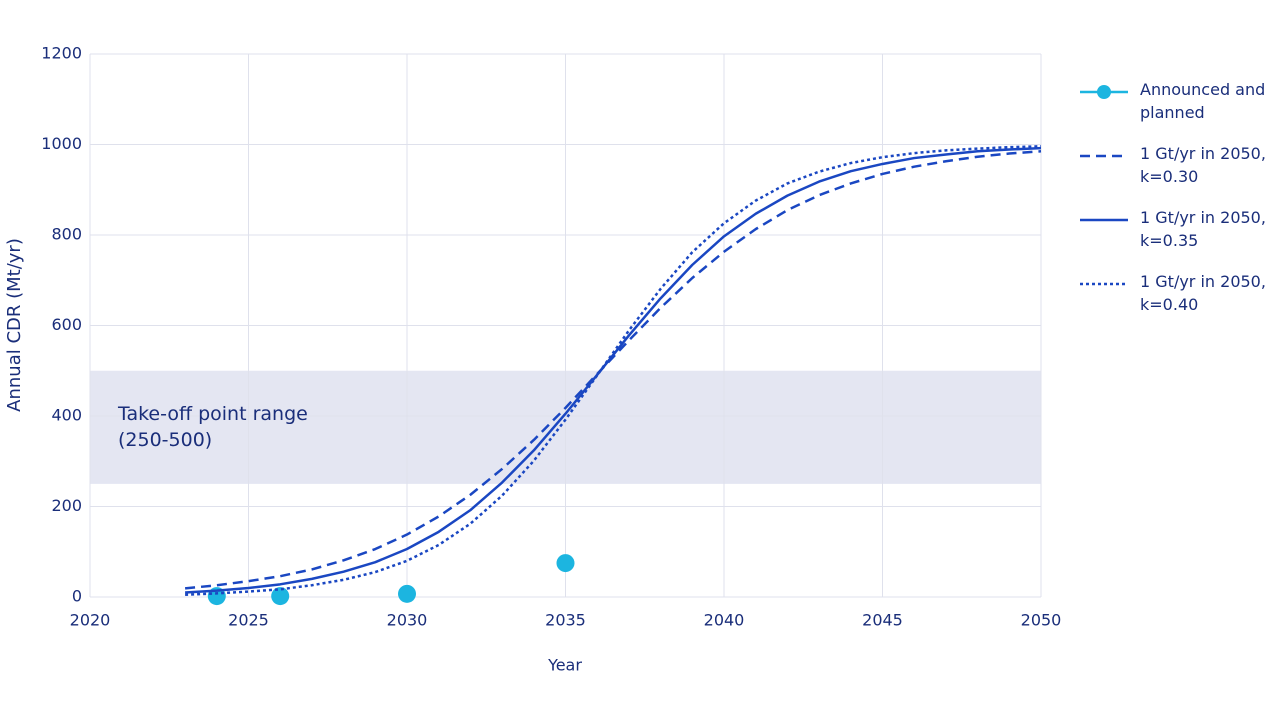 This screenshot has width=1280, height=720. What do you see at coordinates (213, 427) in the screenshot?
I see `band-label: Take-off point range (250-500)` at bounding box center [213, 427].